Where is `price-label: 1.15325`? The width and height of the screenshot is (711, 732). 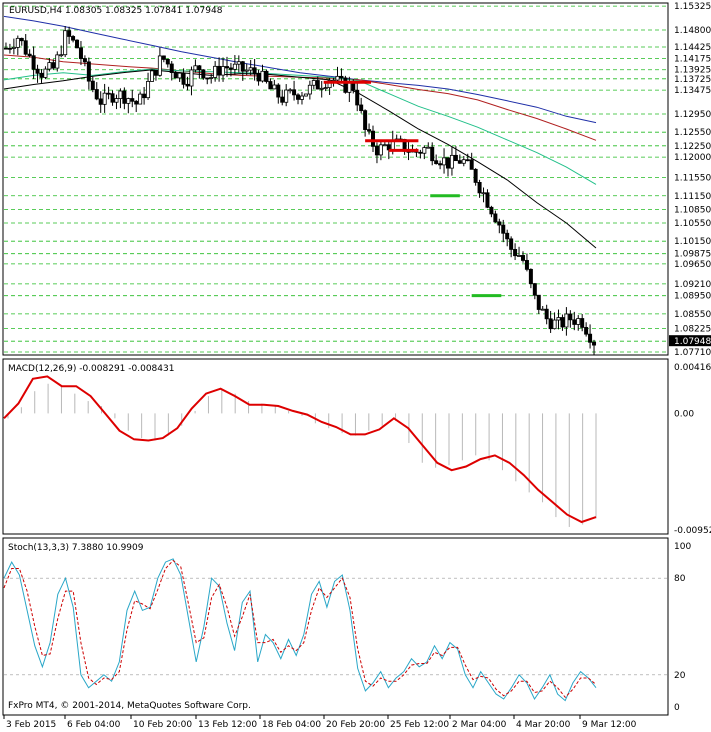
price-label: 1.15325 is located at coordinates (692, 7).